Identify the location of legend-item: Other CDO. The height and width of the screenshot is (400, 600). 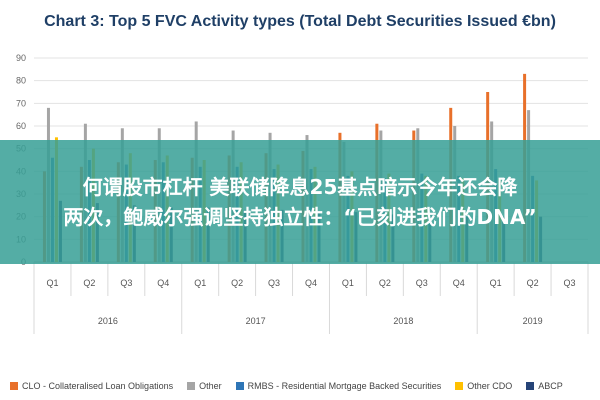
(483, 386).